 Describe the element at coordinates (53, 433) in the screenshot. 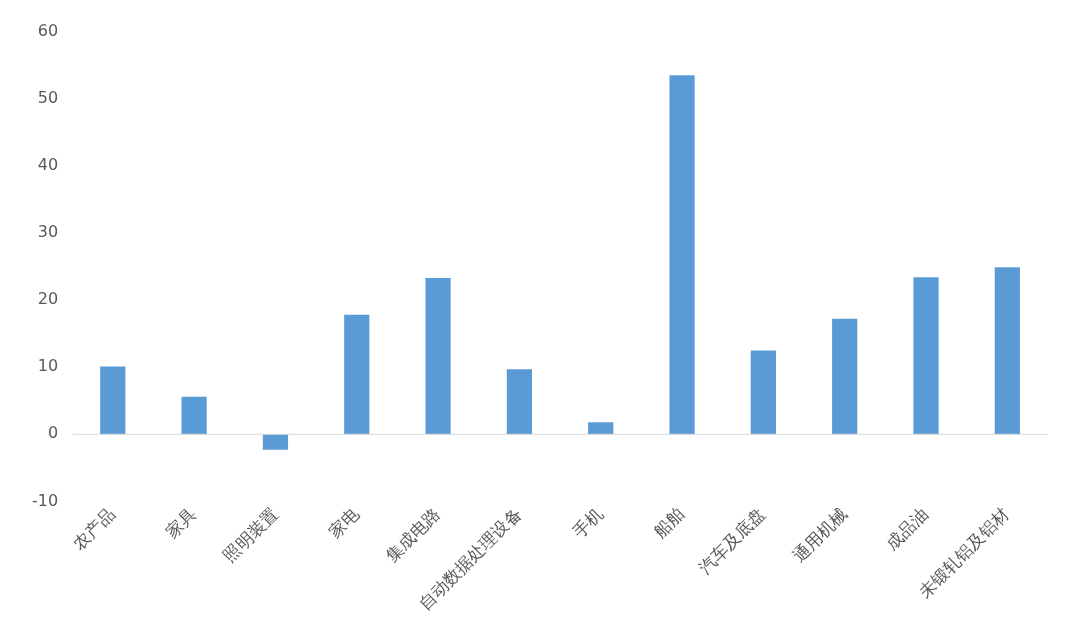

I see `y-tick-label: 0` at that location.